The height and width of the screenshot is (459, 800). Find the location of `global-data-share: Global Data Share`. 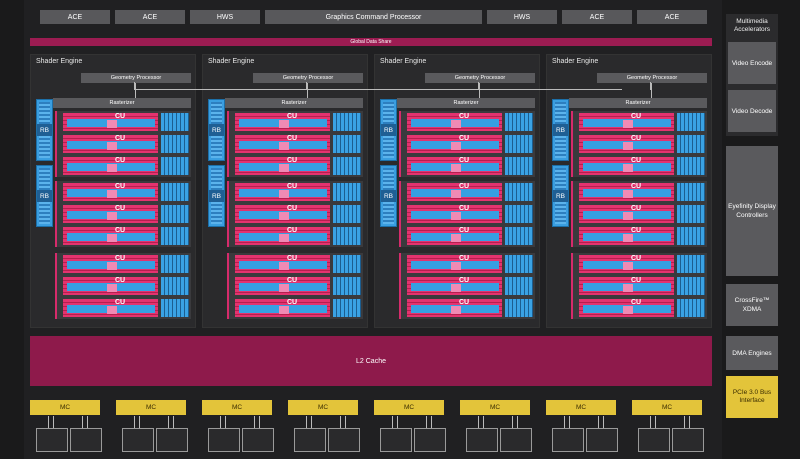

global-data-share: Global Data Share is located at coordinates (371, 42).